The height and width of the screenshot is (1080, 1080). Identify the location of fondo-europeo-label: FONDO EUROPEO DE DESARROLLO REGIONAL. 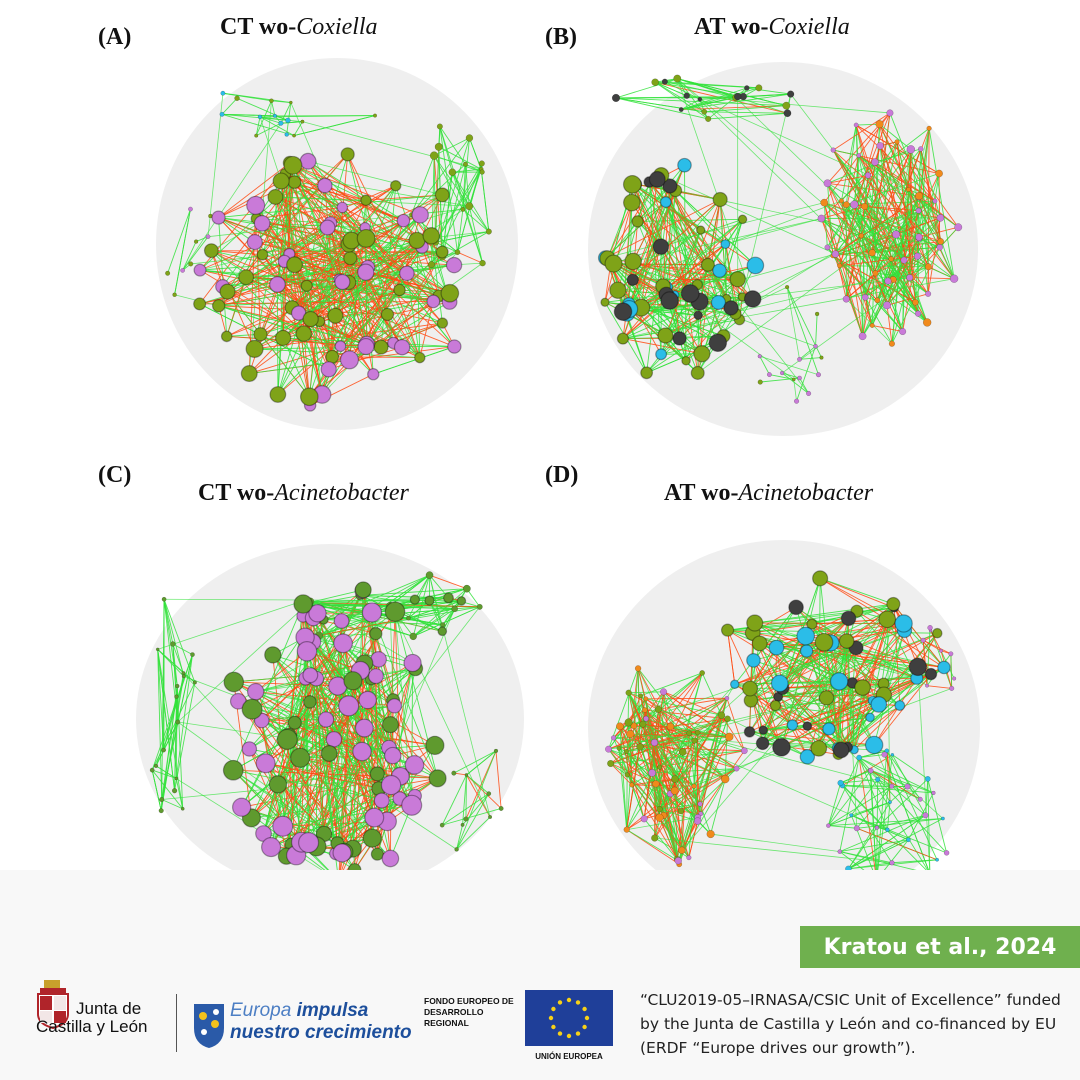
(469, 1012).